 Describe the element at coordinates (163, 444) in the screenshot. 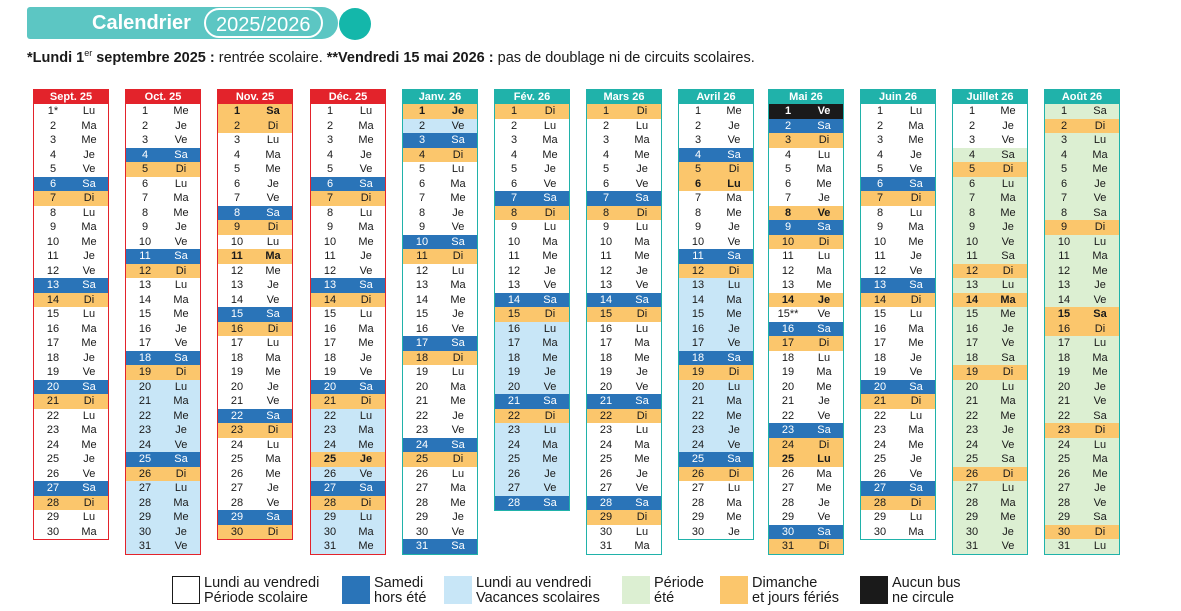

I see `day-row: 24 Ve` at that location.